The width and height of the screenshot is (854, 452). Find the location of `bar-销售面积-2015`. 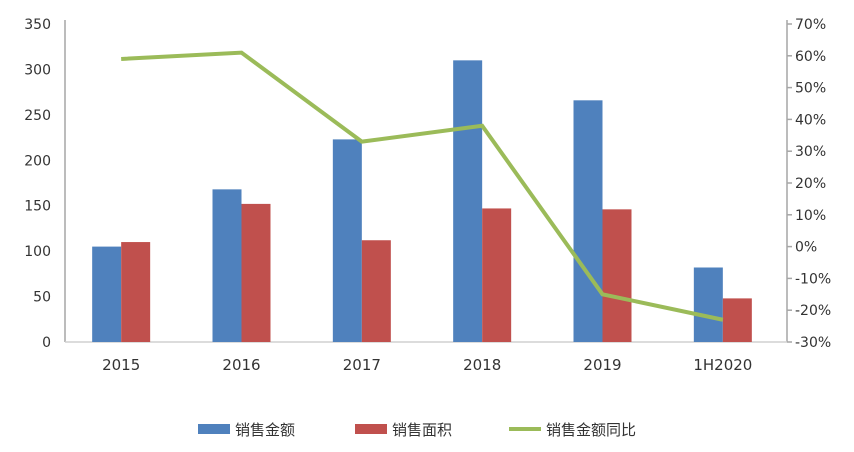

bar-销售面积-2015 is located at coordinates (135, 292).